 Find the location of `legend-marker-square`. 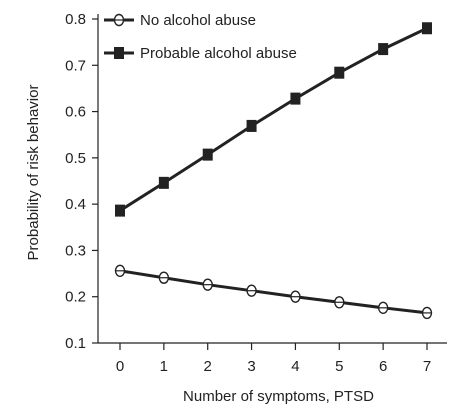

legend-marker-square is located at coordinates (119, 53).